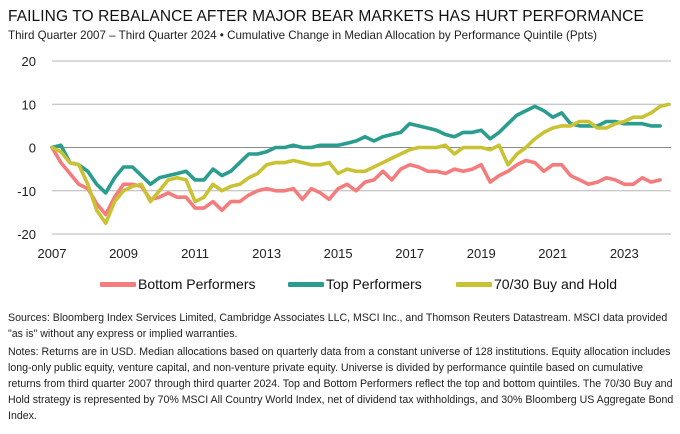 This screenshot has height=434, width=680. What do you see at coordinates (26, 148) in the screenshot?
I see `y-axis-ticks: 20 10 0 -10 -20` at bounding box center [26, 148].